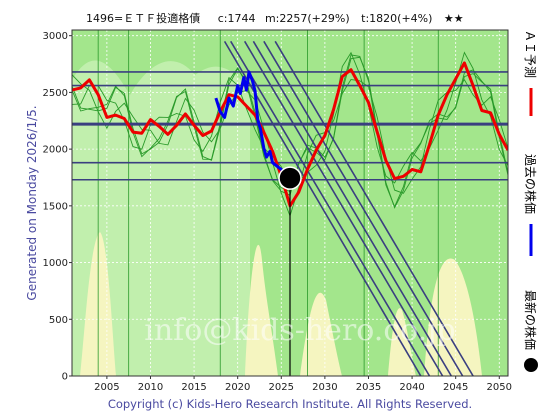  Describe the element at coordinates (281, 387) in the screenshot. I see `x-tick-label: 2025` at that location.